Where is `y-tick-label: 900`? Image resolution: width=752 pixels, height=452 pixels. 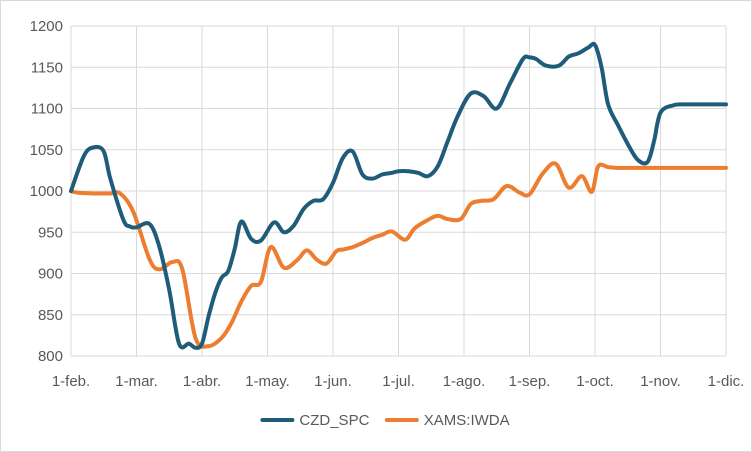 y-tick-label: 900 is located at coordinates (50, 274).